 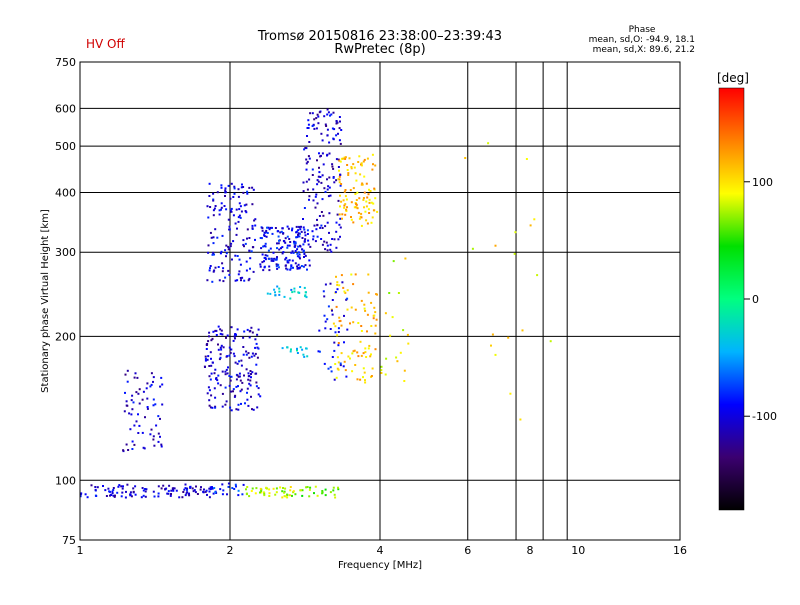 What do you see at coordinates (45, 301) in the screenshot?
I see `y-axis-label: Stationary phase Virtual Height [km]` at bounding box center [45, 301].